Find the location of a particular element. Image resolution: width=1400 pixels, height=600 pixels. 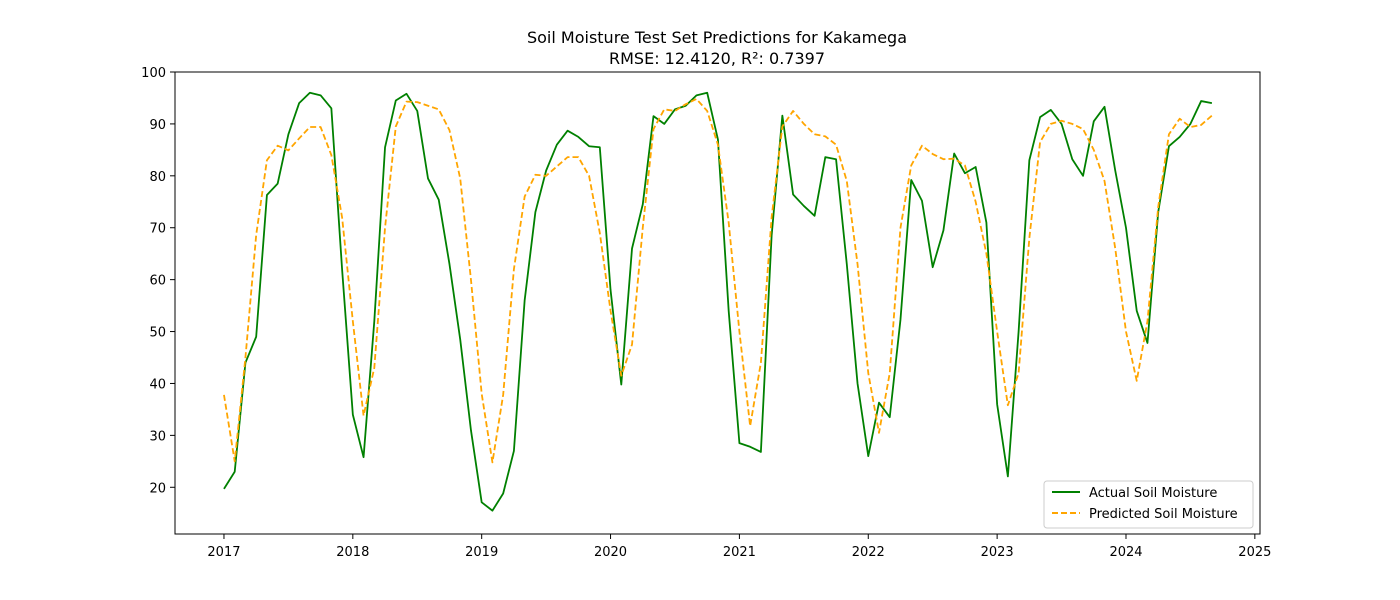

x-tick-label: 2025 is located at coordinates (1254, 552).